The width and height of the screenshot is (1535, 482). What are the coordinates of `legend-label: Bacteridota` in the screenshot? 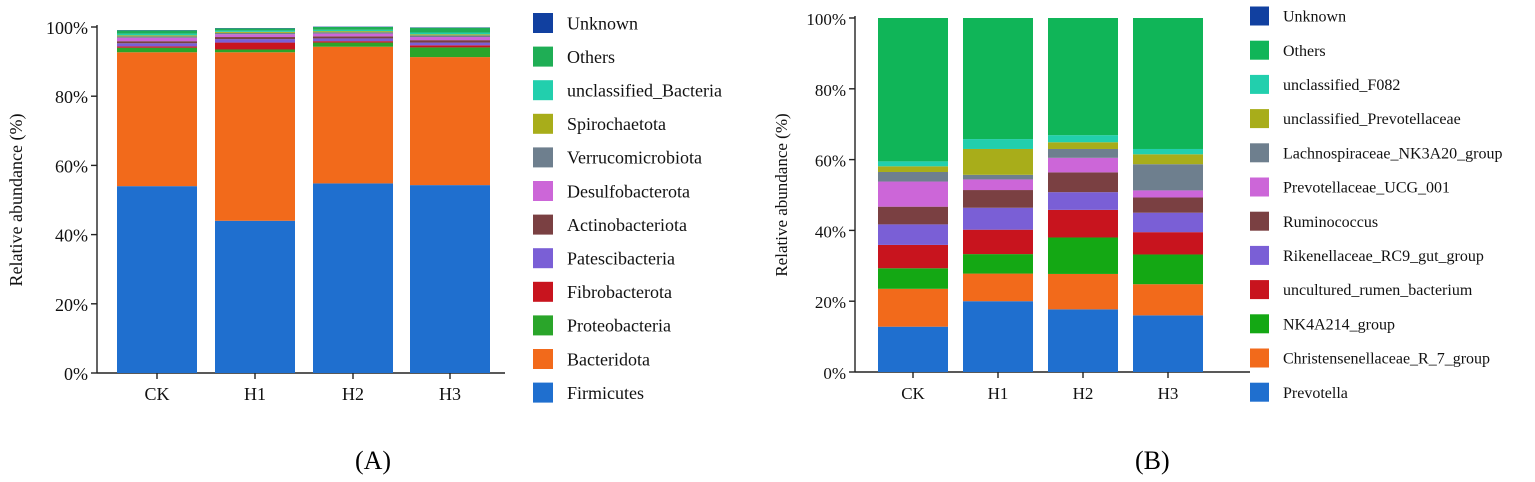 It's located at (608, 359).